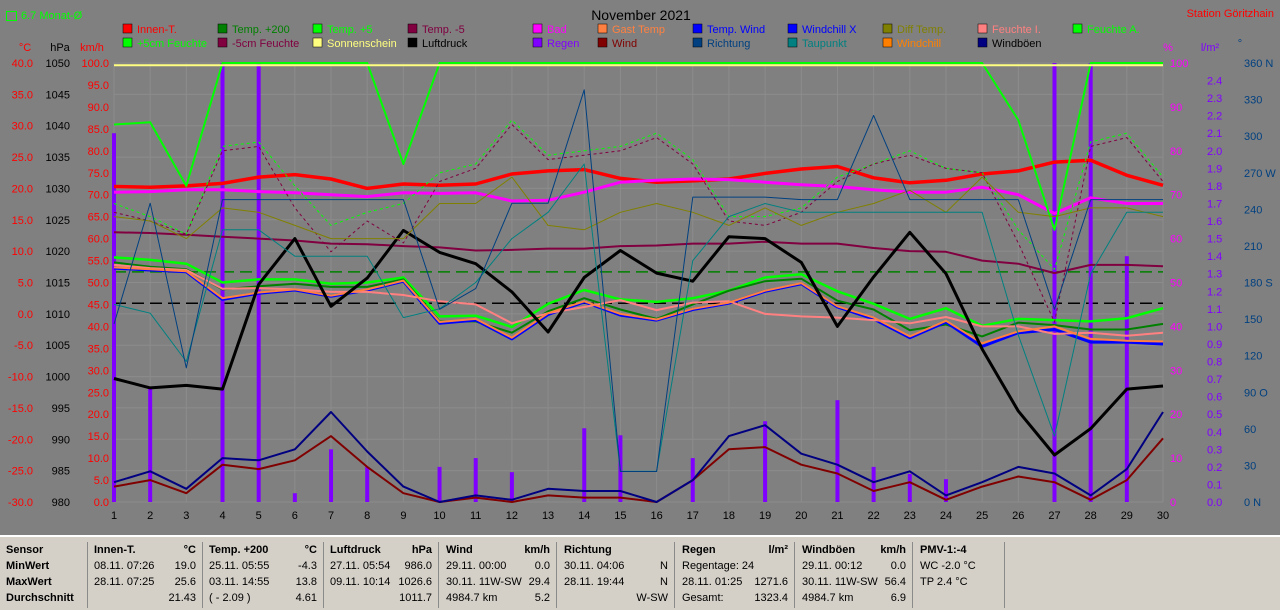  What do you see at coordinates (40, 598) in the screenshot?
I see `stat-row-label: Durchschnitt` at bounding box center [40, 598].